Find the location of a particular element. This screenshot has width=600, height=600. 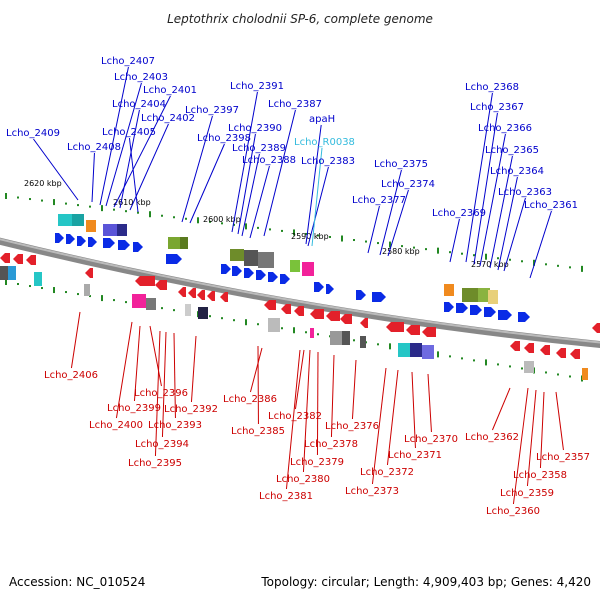

reverse-gene-label: Lcho_2362 is located at coordinates (492, 437).